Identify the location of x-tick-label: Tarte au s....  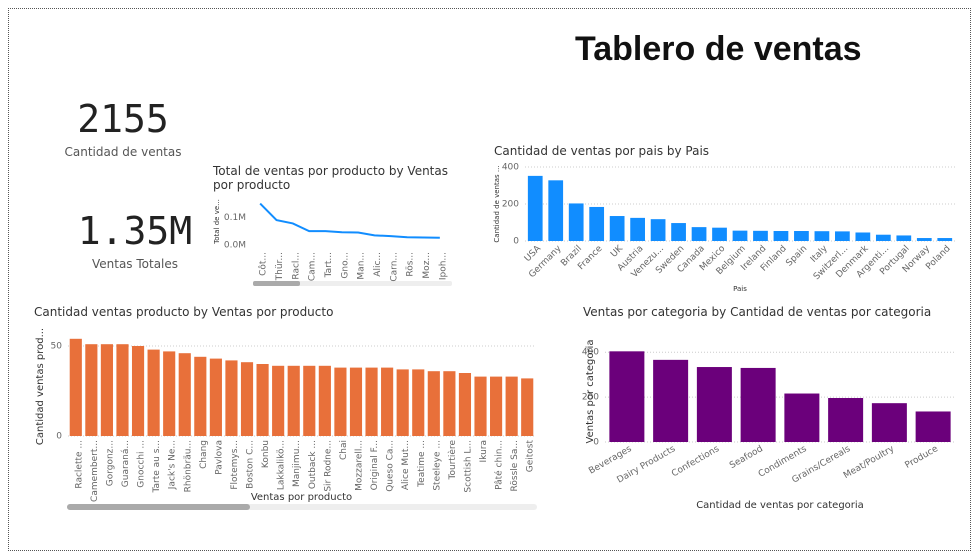
(157, 467).